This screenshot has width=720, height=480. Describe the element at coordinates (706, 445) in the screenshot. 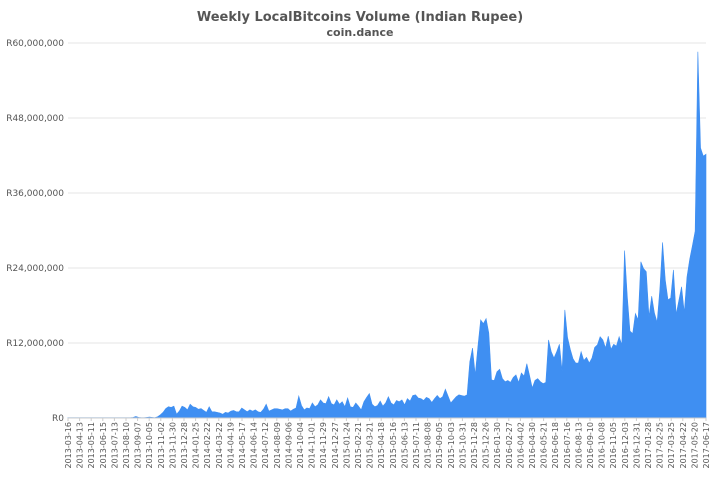

I see `x-tick-label: 2017-06-17` at that location.